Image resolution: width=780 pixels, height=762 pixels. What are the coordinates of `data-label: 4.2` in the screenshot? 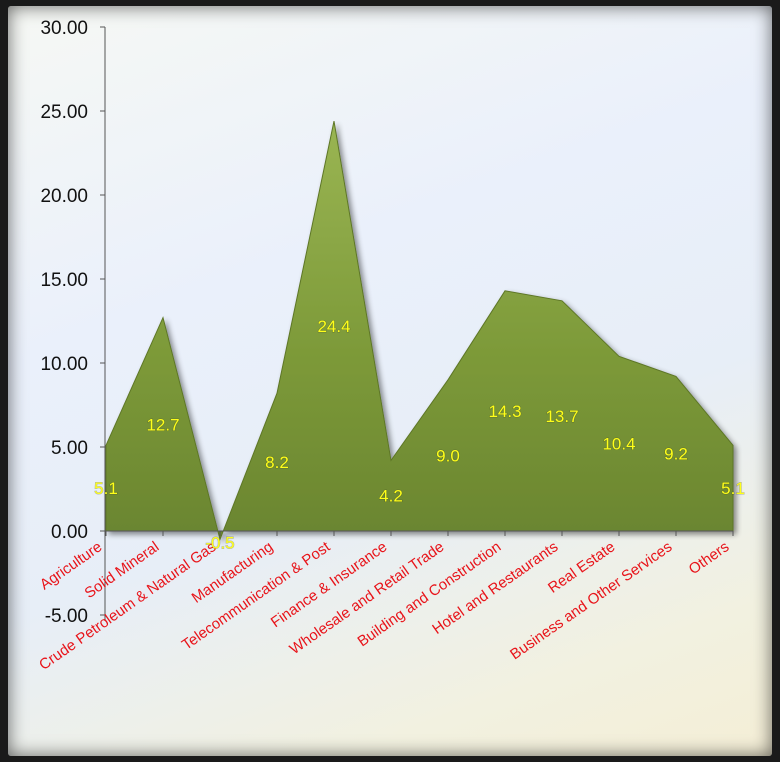 It's located at (391, 496).